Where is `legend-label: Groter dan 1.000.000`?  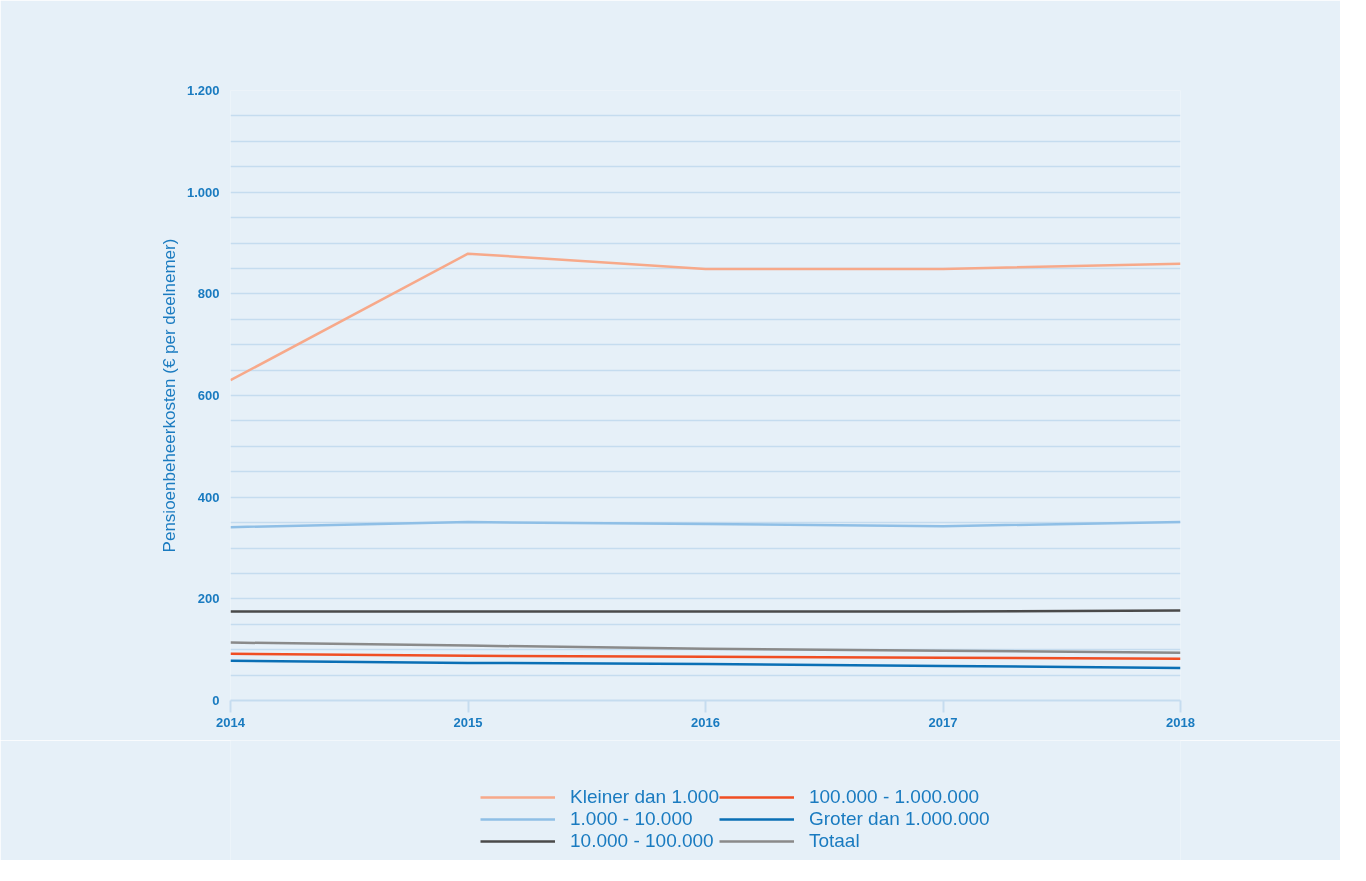
legend-label: Groter dan 1.000.000 is located at coordinates (899, 819).